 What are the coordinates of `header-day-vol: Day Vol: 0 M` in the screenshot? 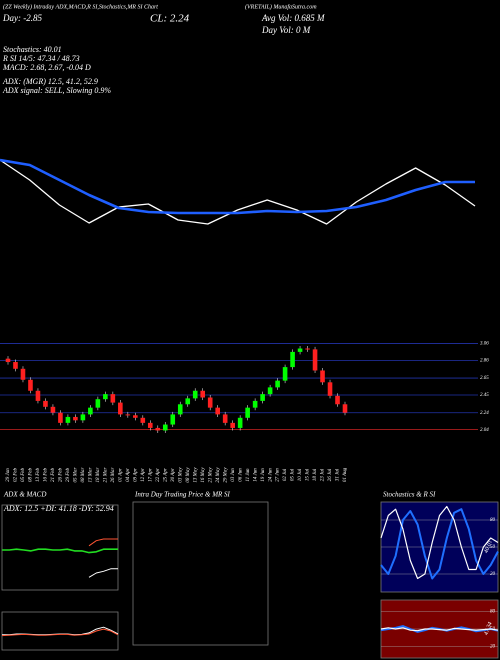 It's located at (286, 30).